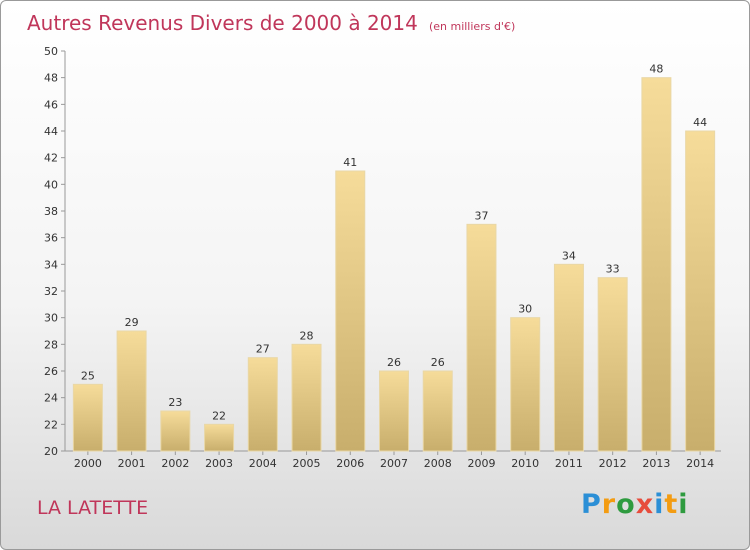  Describe the element at coordinates (93, 508) in the screenshot. I see `place-name: LA LATETTE` at that location.